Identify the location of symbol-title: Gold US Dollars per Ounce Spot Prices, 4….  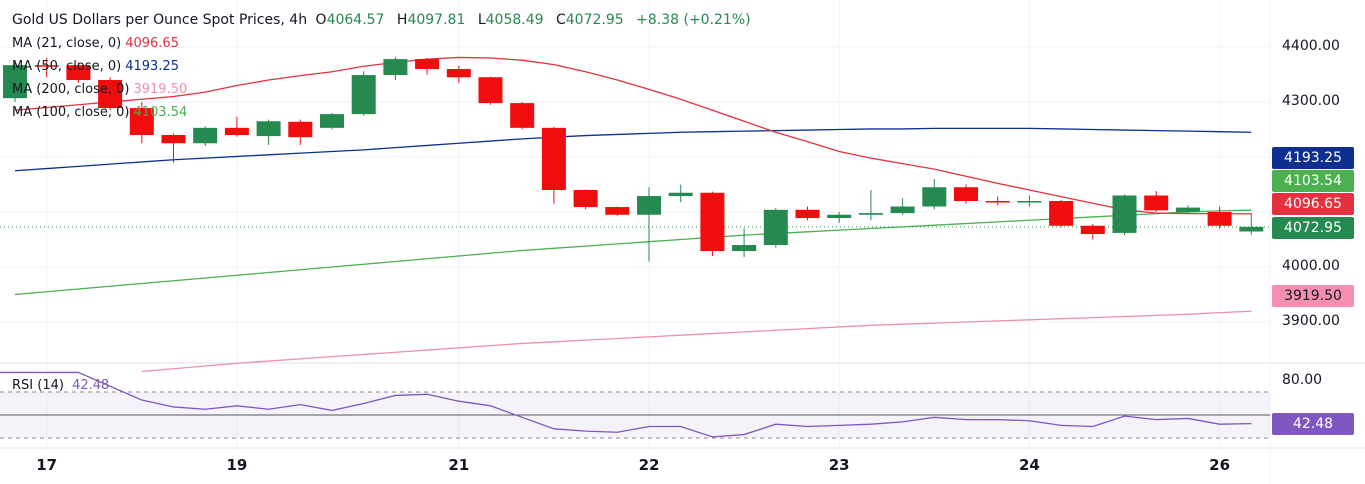
(160, 20).